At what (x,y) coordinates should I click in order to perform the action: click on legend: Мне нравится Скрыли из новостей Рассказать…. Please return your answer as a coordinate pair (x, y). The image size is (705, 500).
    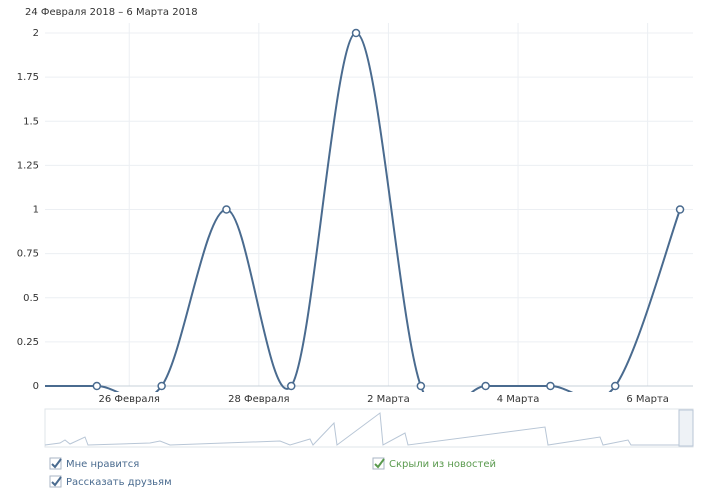
    Looking at the image, I should click on (272, 472).